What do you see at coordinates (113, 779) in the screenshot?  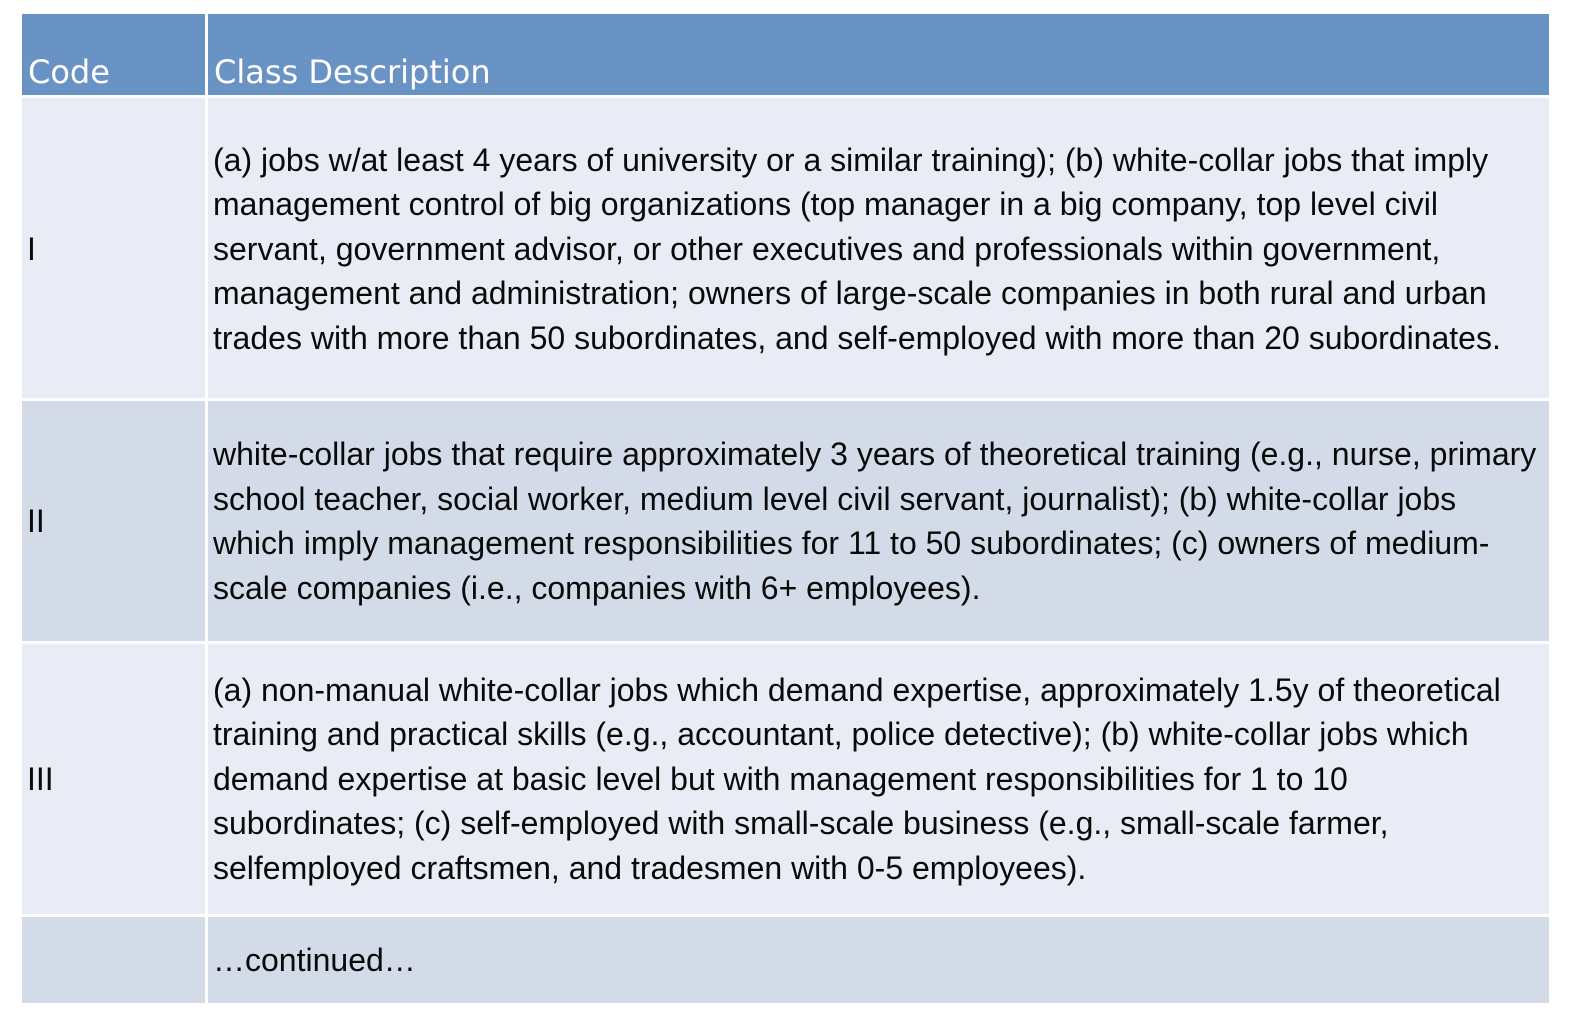 I see `row-3-code: III` at bounding box center [113, 779].